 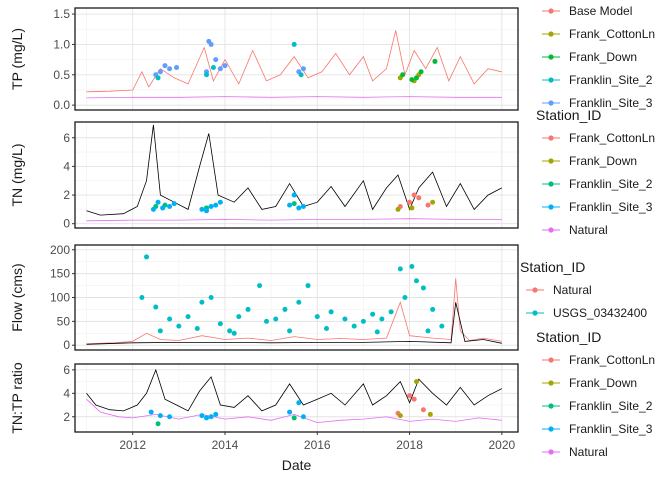 What do you see at coordinates (600, 11) in the screenshot?
I see `legend-label: Base Model` at bounding box center [600, 11].